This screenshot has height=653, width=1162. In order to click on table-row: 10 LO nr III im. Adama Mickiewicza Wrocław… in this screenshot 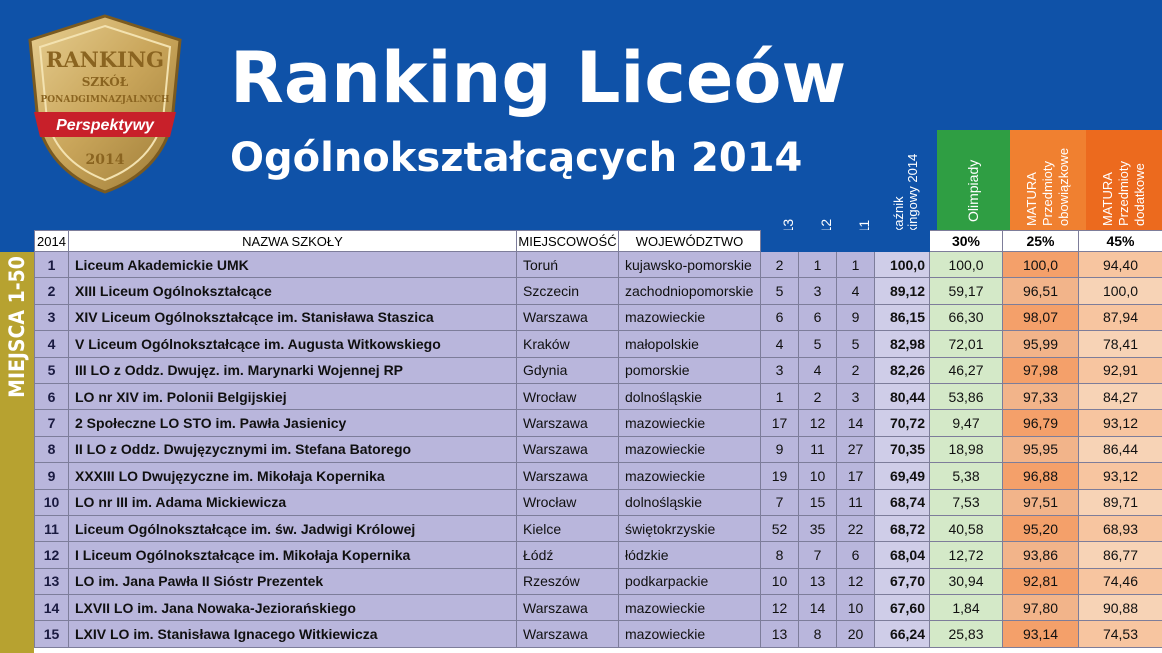, I will do `click(598, 502)`.